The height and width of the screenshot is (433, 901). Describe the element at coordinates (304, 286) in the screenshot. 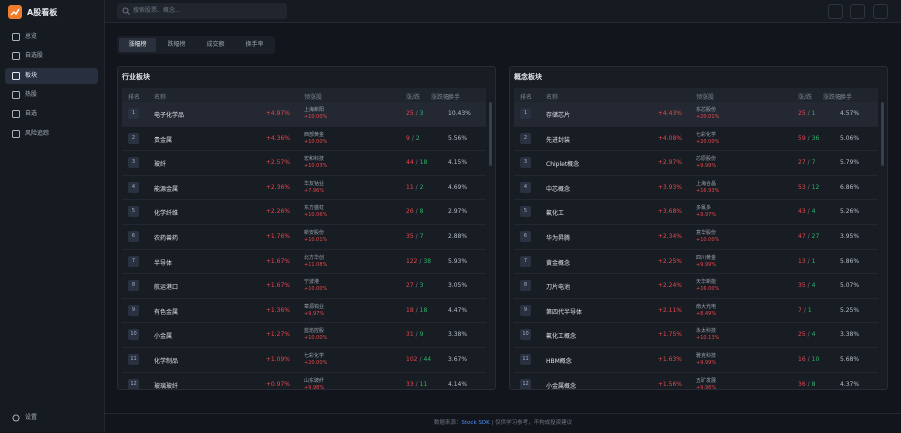

I see `table-row: 8 航运港口 +1.67% 宁波港 +10.00% 27/3 3.05%` at that location.